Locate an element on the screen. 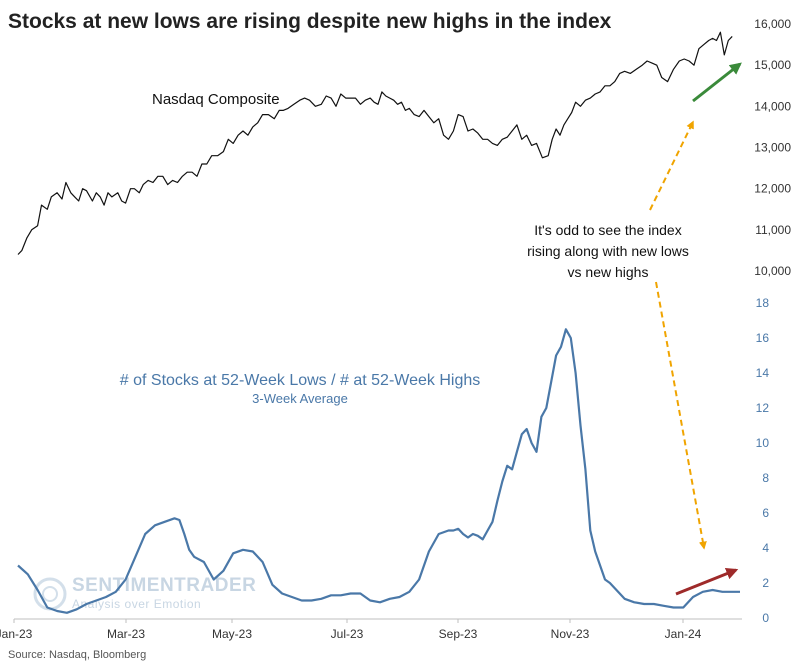  x-tick-label: Nov-23 is located at coordinates (570, 634).